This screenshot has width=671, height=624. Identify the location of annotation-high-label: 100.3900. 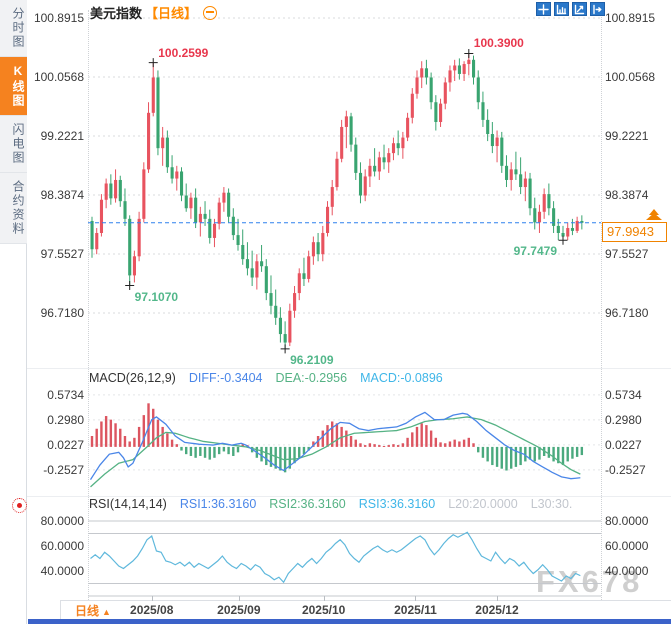
(498, 43).